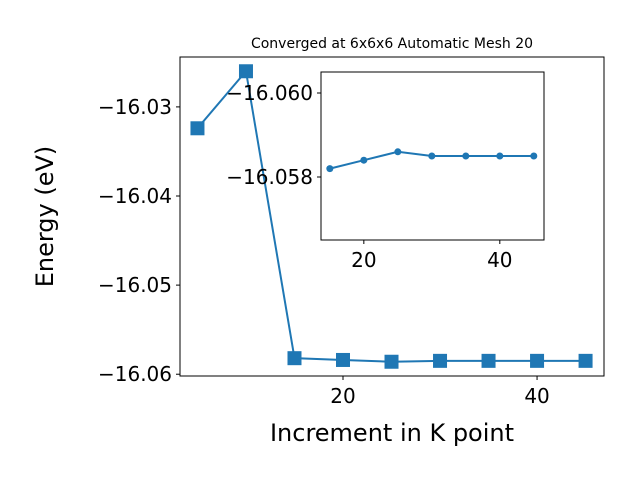 Image resolution: width=640 pixels, height=484 pixels. Describe the element at coordinates (135, 196) in the screenshot. I see `y-tick-label: −16.04` at that location.